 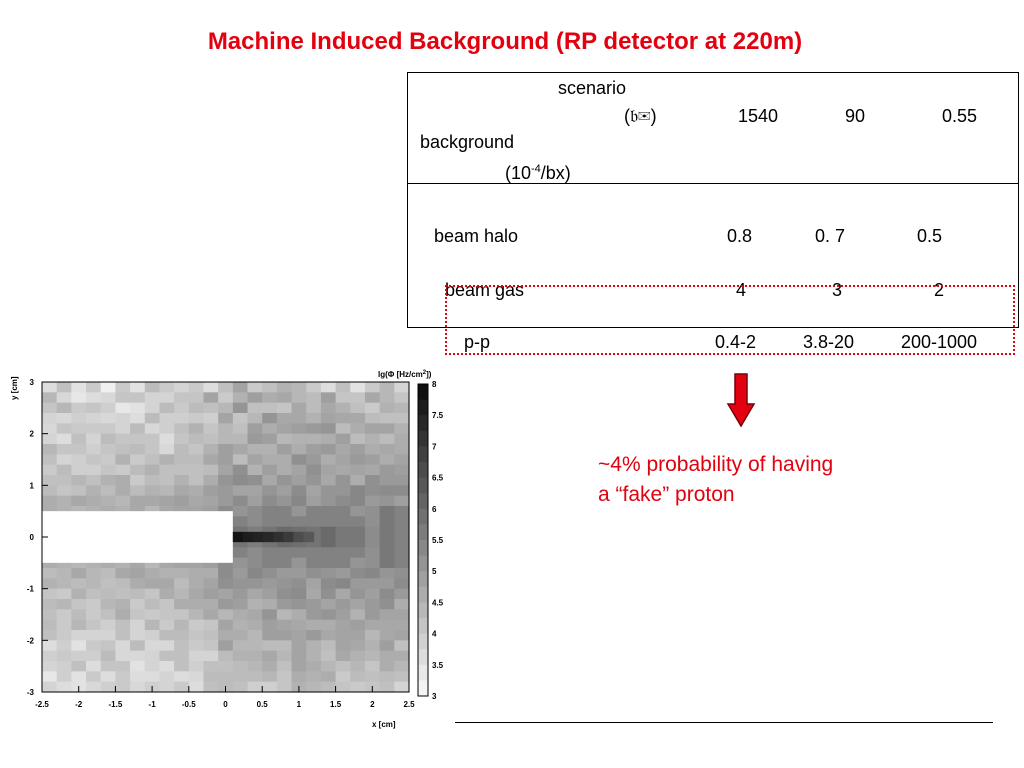 I want to click on y-tick-label: -2, so click(x=31, y=640).